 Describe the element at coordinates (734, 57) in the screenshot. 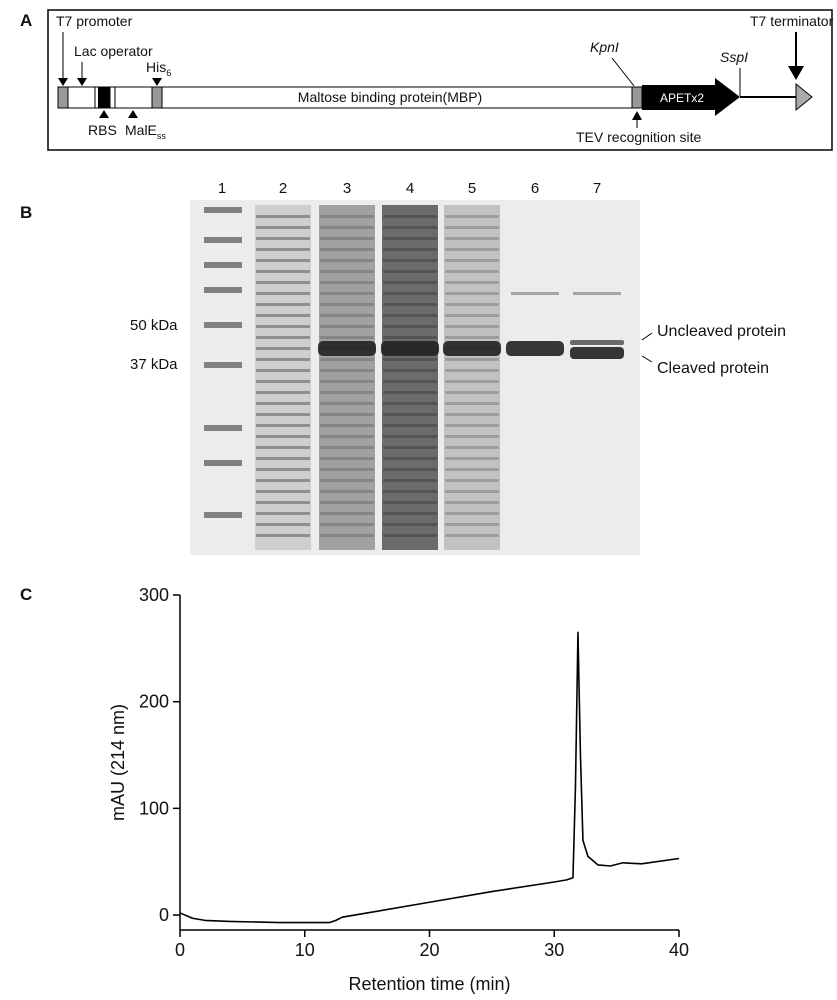

I see `sspi-label: SspI` at that location.